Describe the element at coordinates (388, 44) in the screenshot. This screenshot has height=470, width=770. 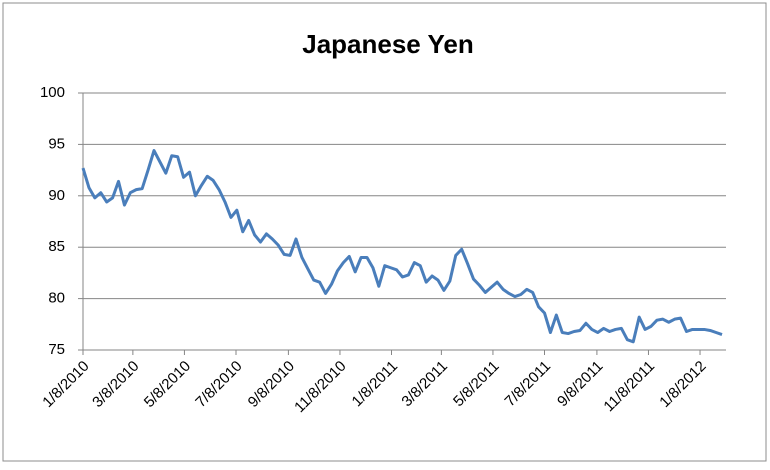
I see `chart-title: Japanese Yen` at that location.